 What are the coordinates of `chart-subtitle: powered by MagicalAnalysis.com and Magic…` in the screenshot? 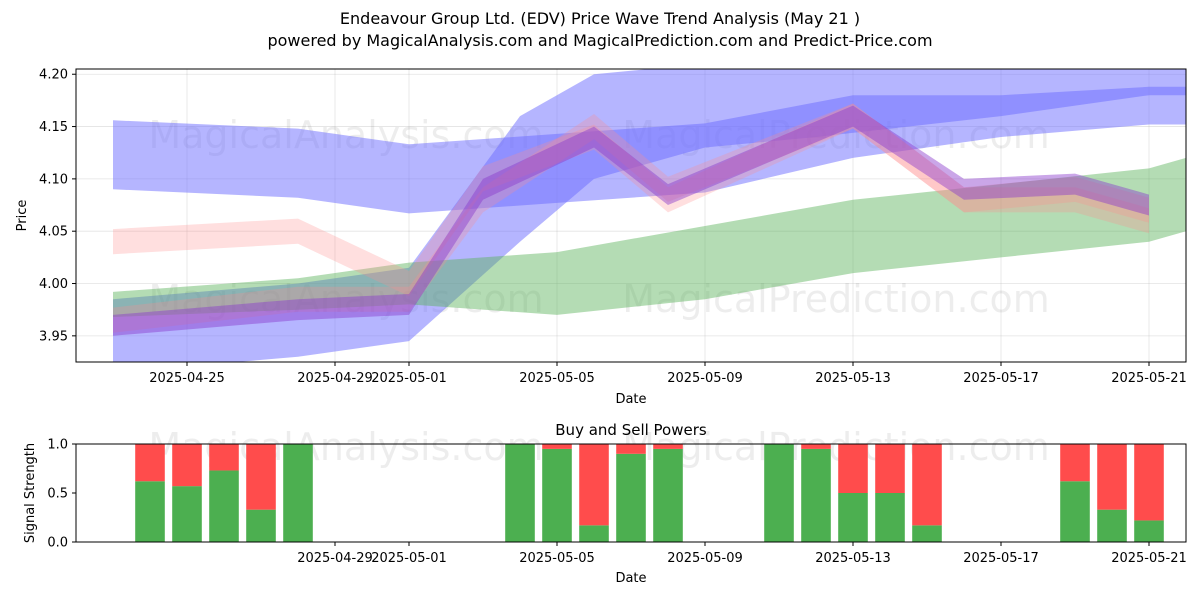 It's located at (600, 40).